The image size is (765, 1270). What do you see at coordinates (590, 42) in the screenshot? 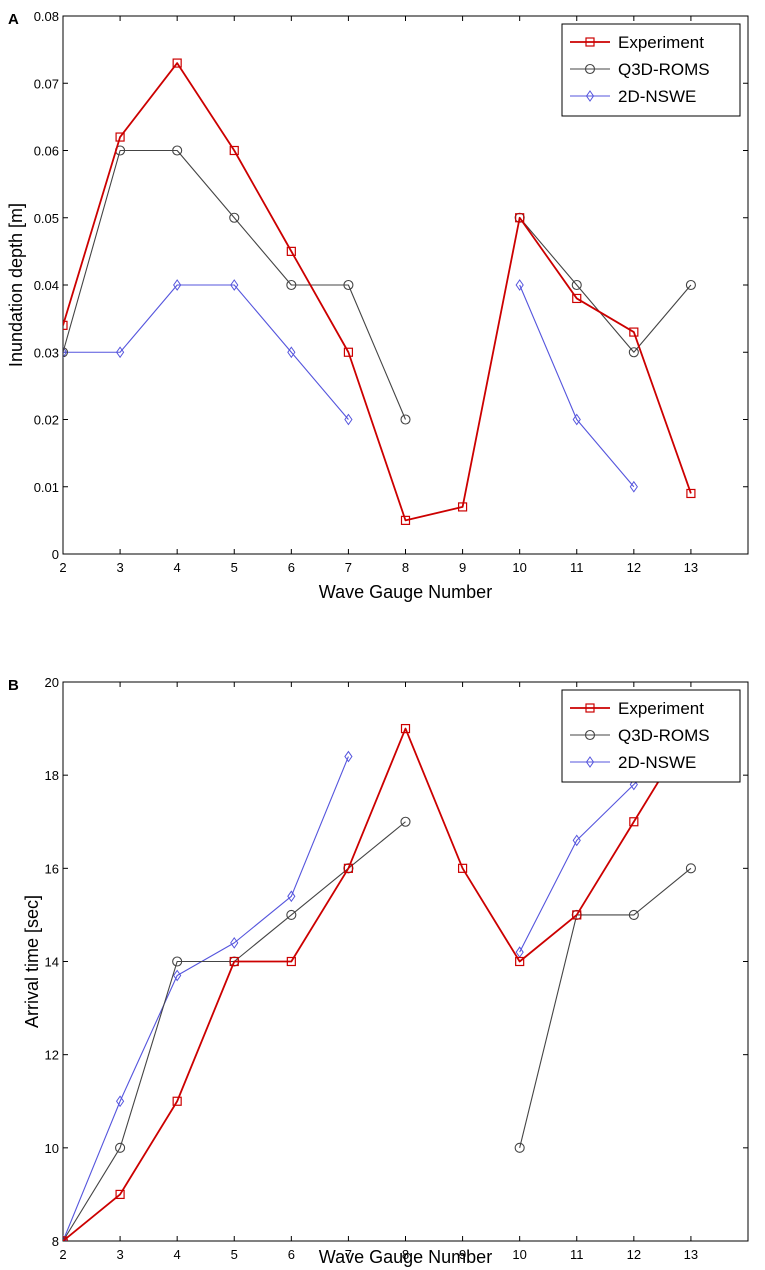
I see `legend-marker-experiment` at bounding box center [590, 42].